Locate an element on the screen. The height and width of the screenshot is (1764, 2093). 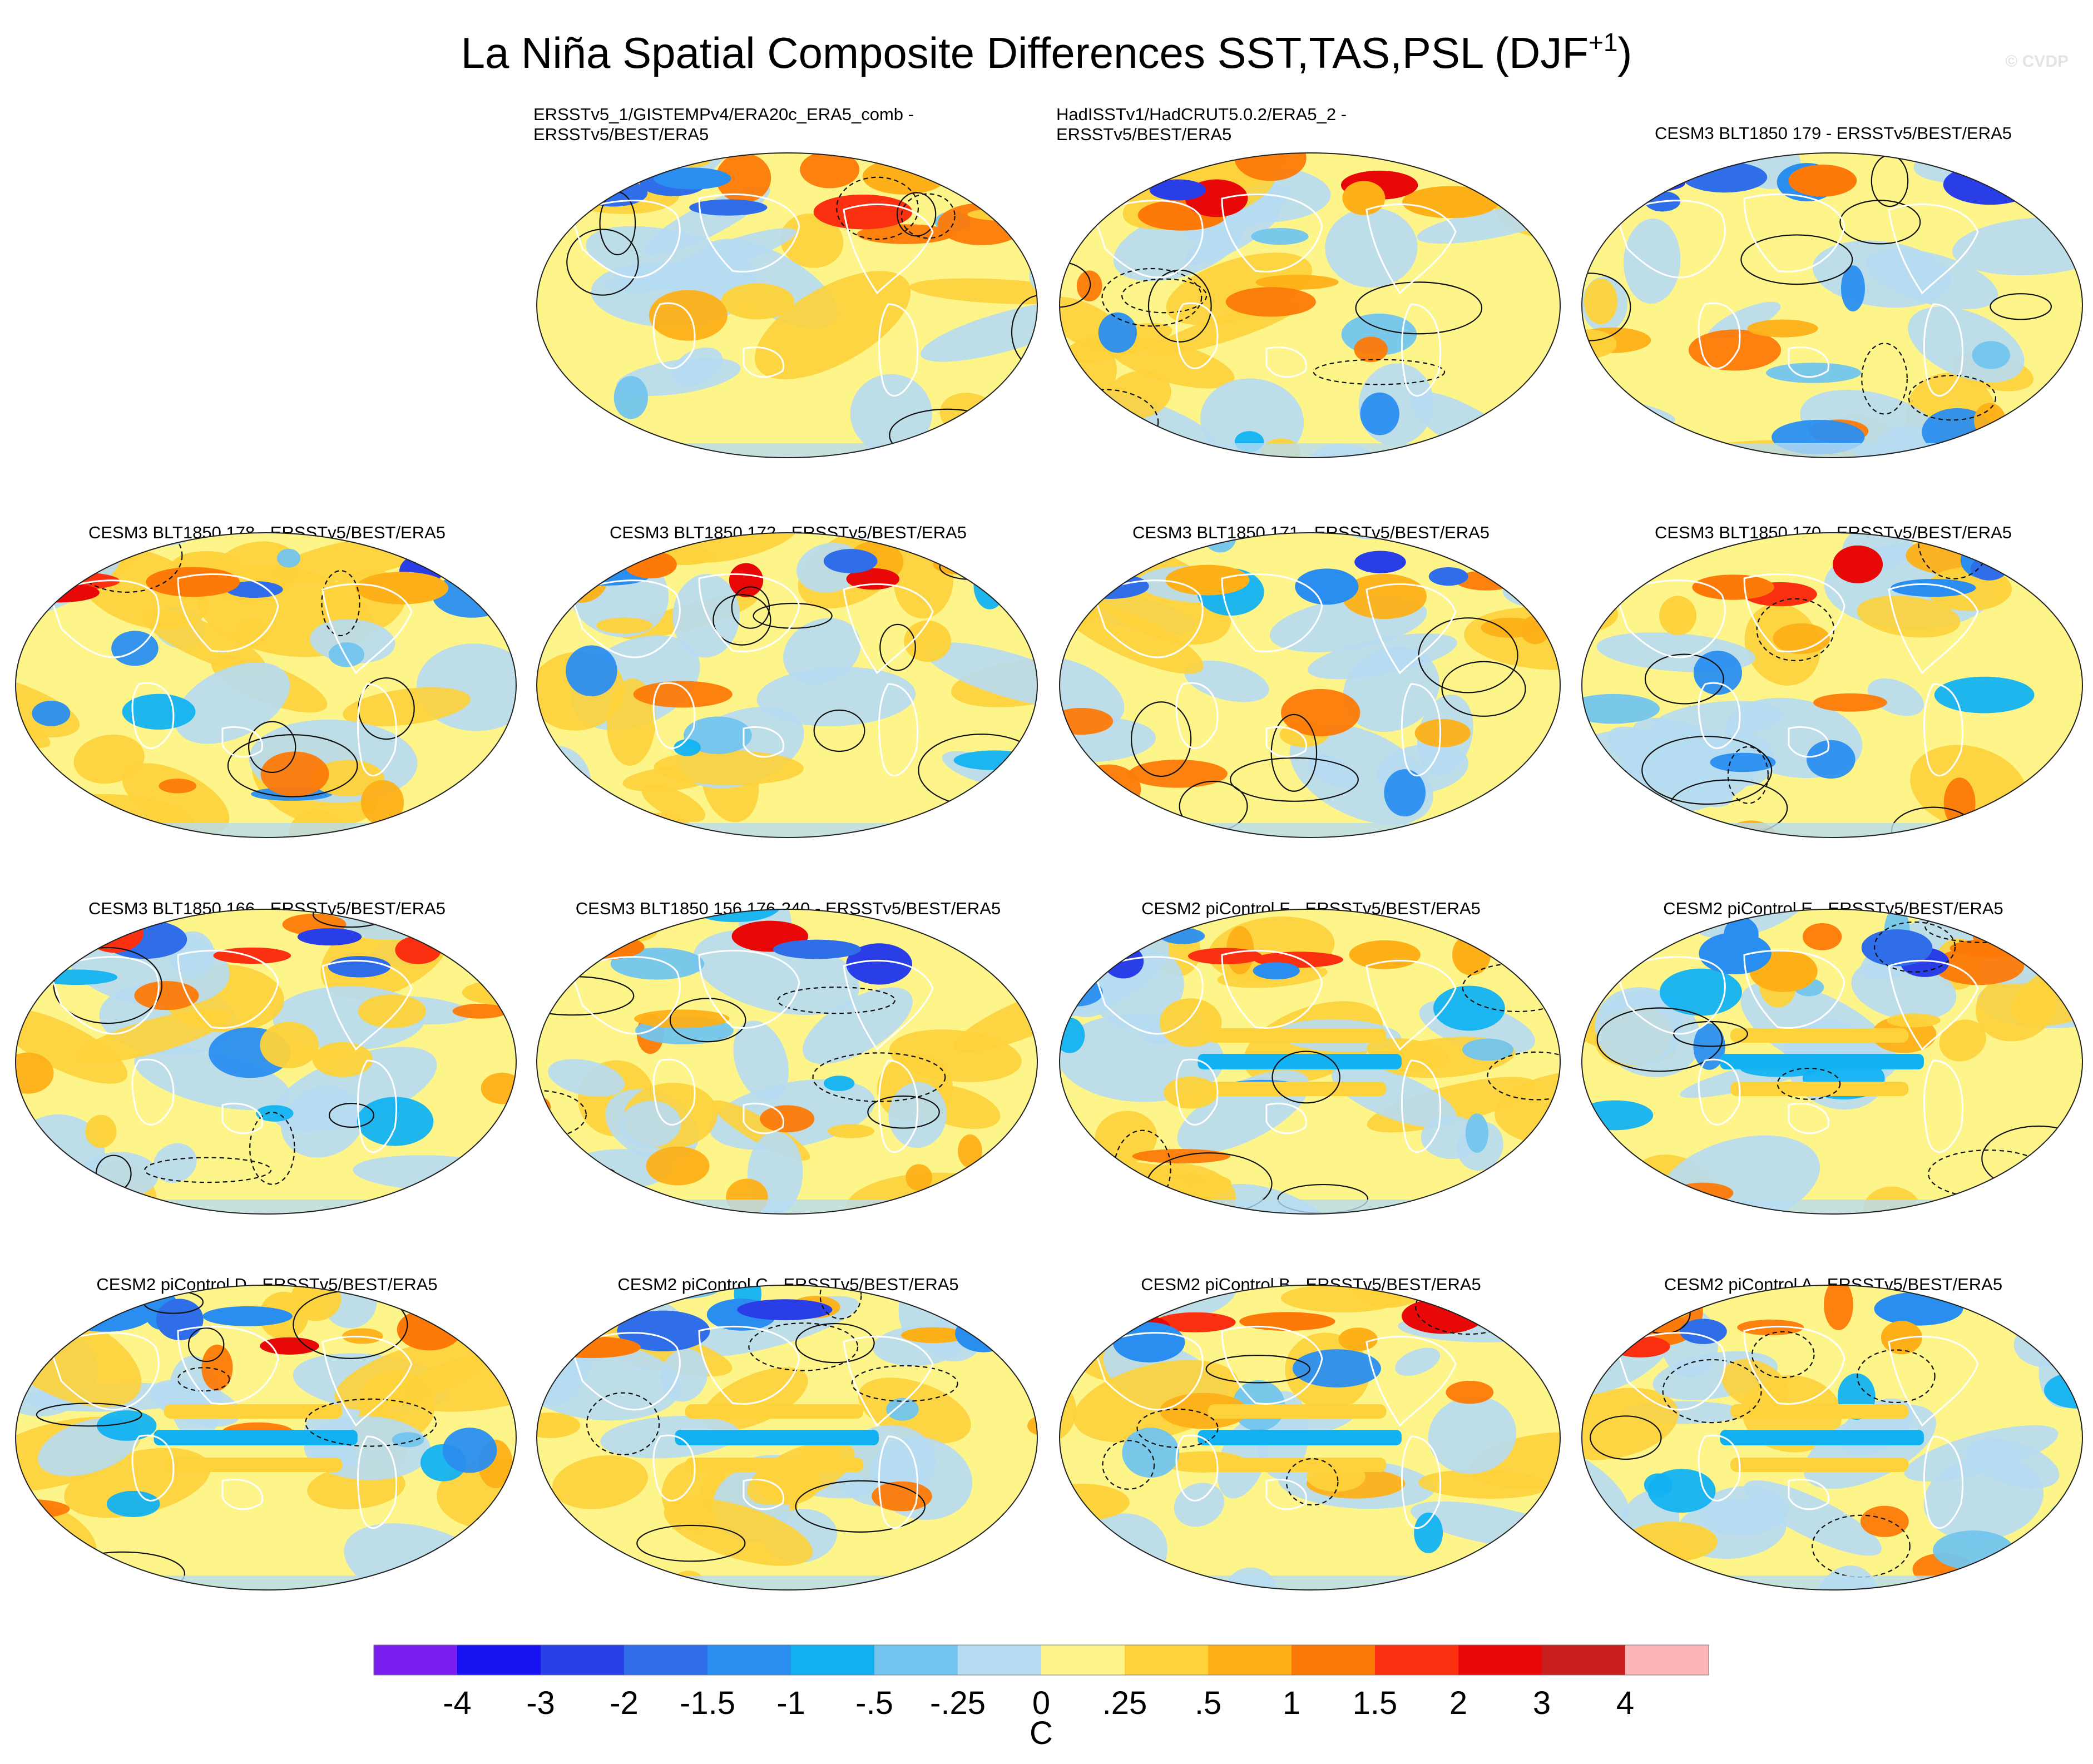
colorbar-tick-label: -4 is located at coordinates (458, 1703).